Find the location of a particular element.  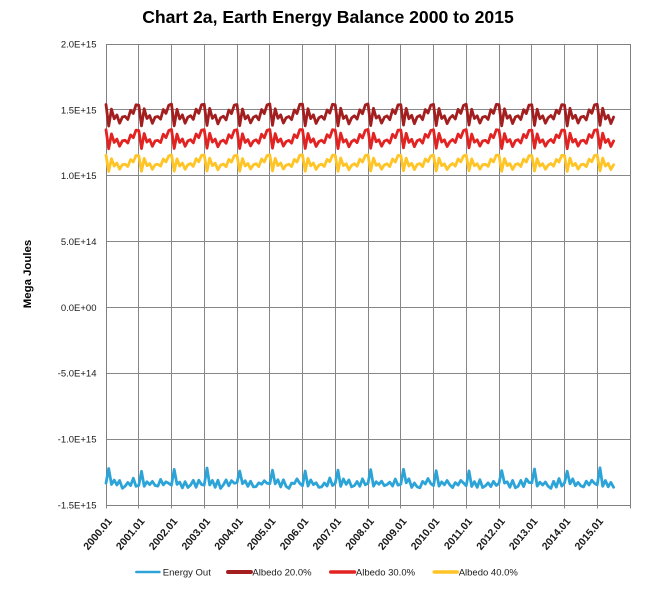

svg-text: 1.5E+15 is located at coordinates (79, 110).